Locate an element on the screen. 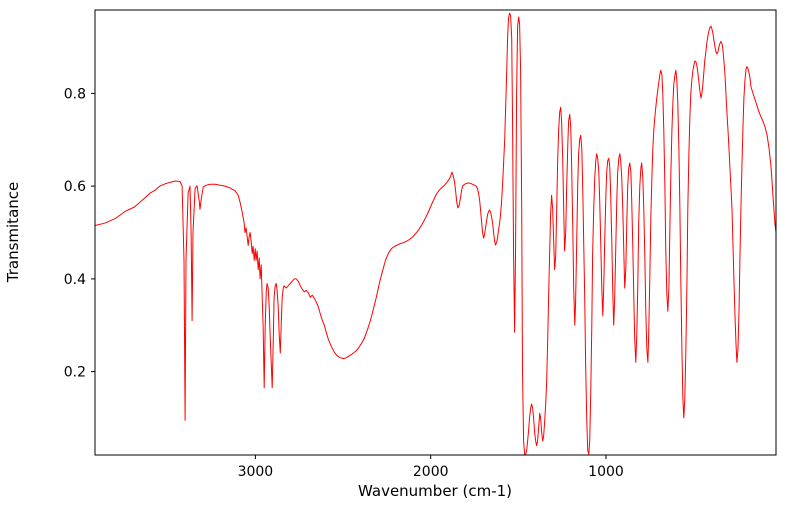  y-axis-label: Transmitance is located at coordinates (13, 232).